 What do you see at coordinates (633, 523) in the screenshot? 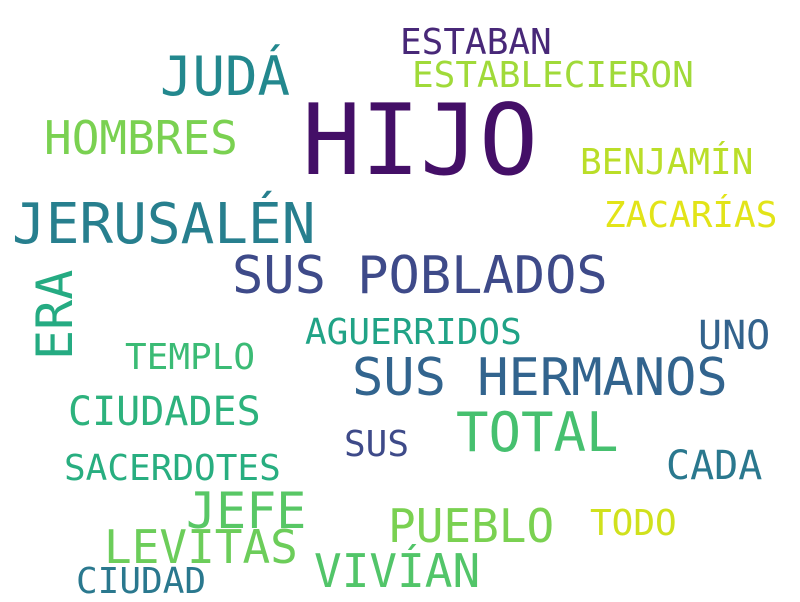
I see `word-todo: TODO` at bounding box center [633, 523].